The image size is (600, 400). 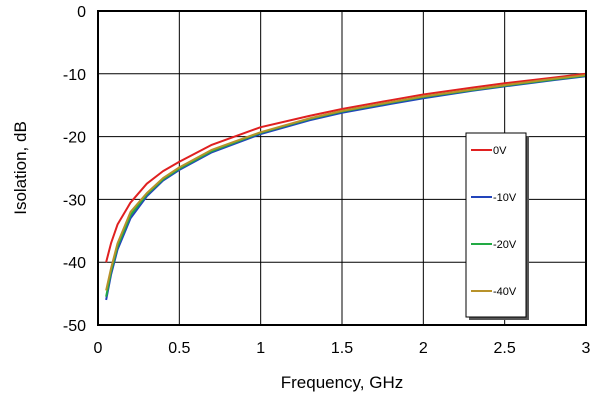 I want to click on legend-label: -20V, so click(x=505, y=245).